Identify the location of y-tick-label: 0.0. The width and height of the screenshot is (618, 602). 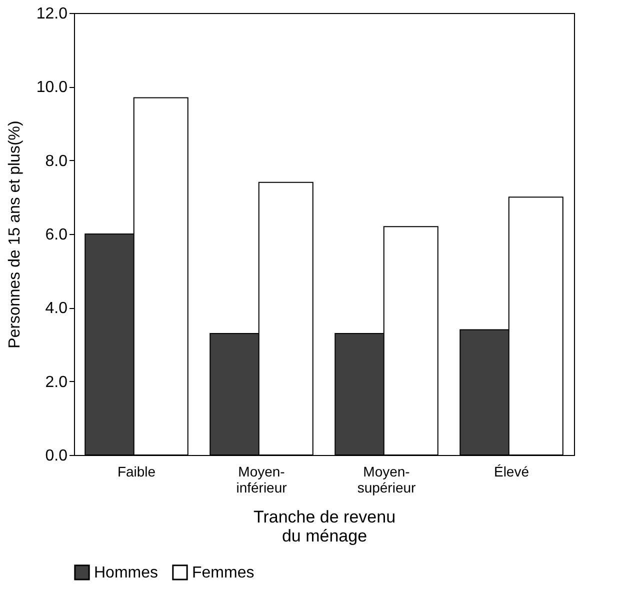
(56, 456).